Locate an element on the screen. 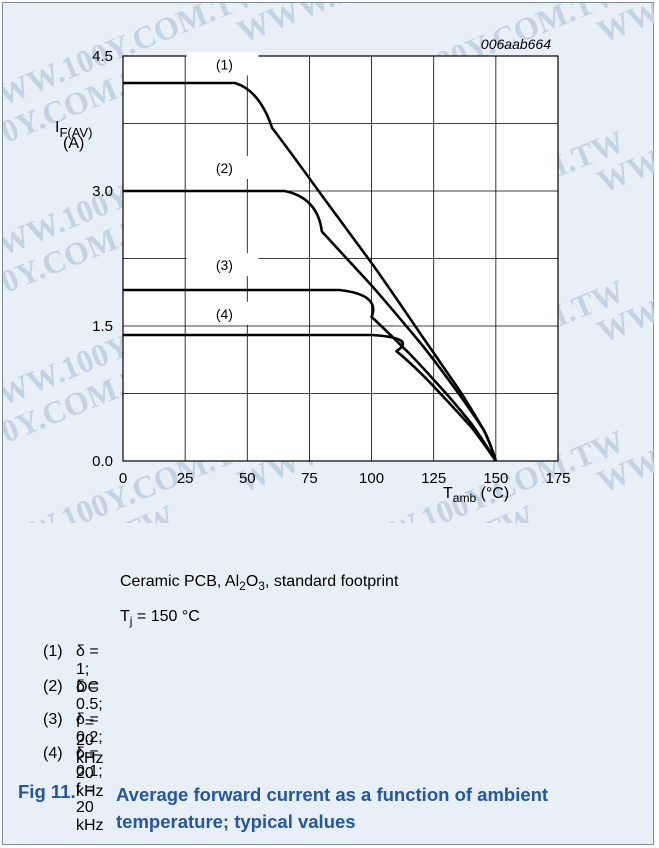  x-tick-label: 100 is located at coordinates (371, 478).